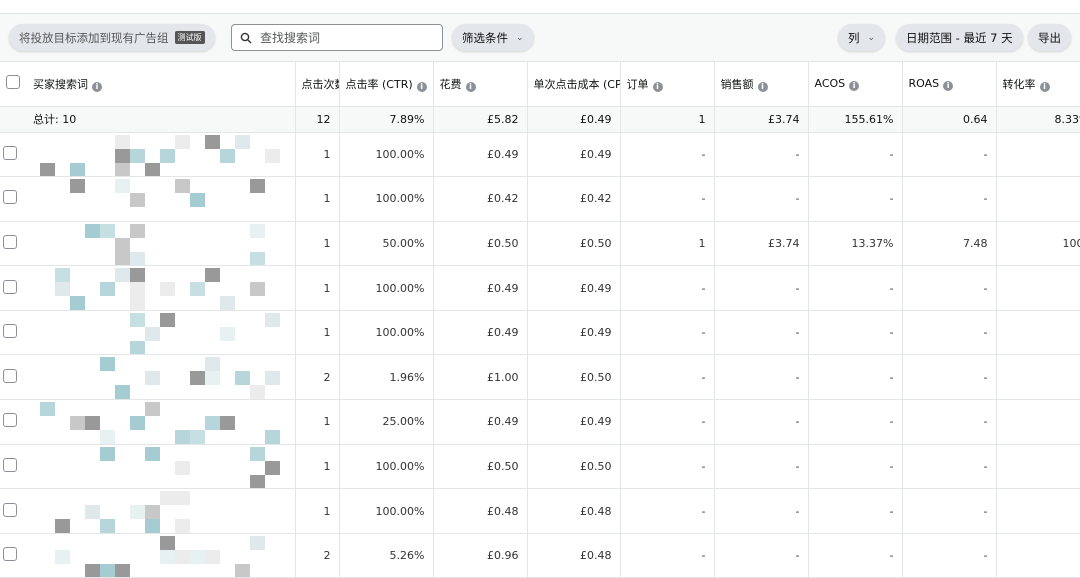  Describe the element at coordinates (337, 37) in the screenshot. I see `search-input: 查找搜索词` at that location.